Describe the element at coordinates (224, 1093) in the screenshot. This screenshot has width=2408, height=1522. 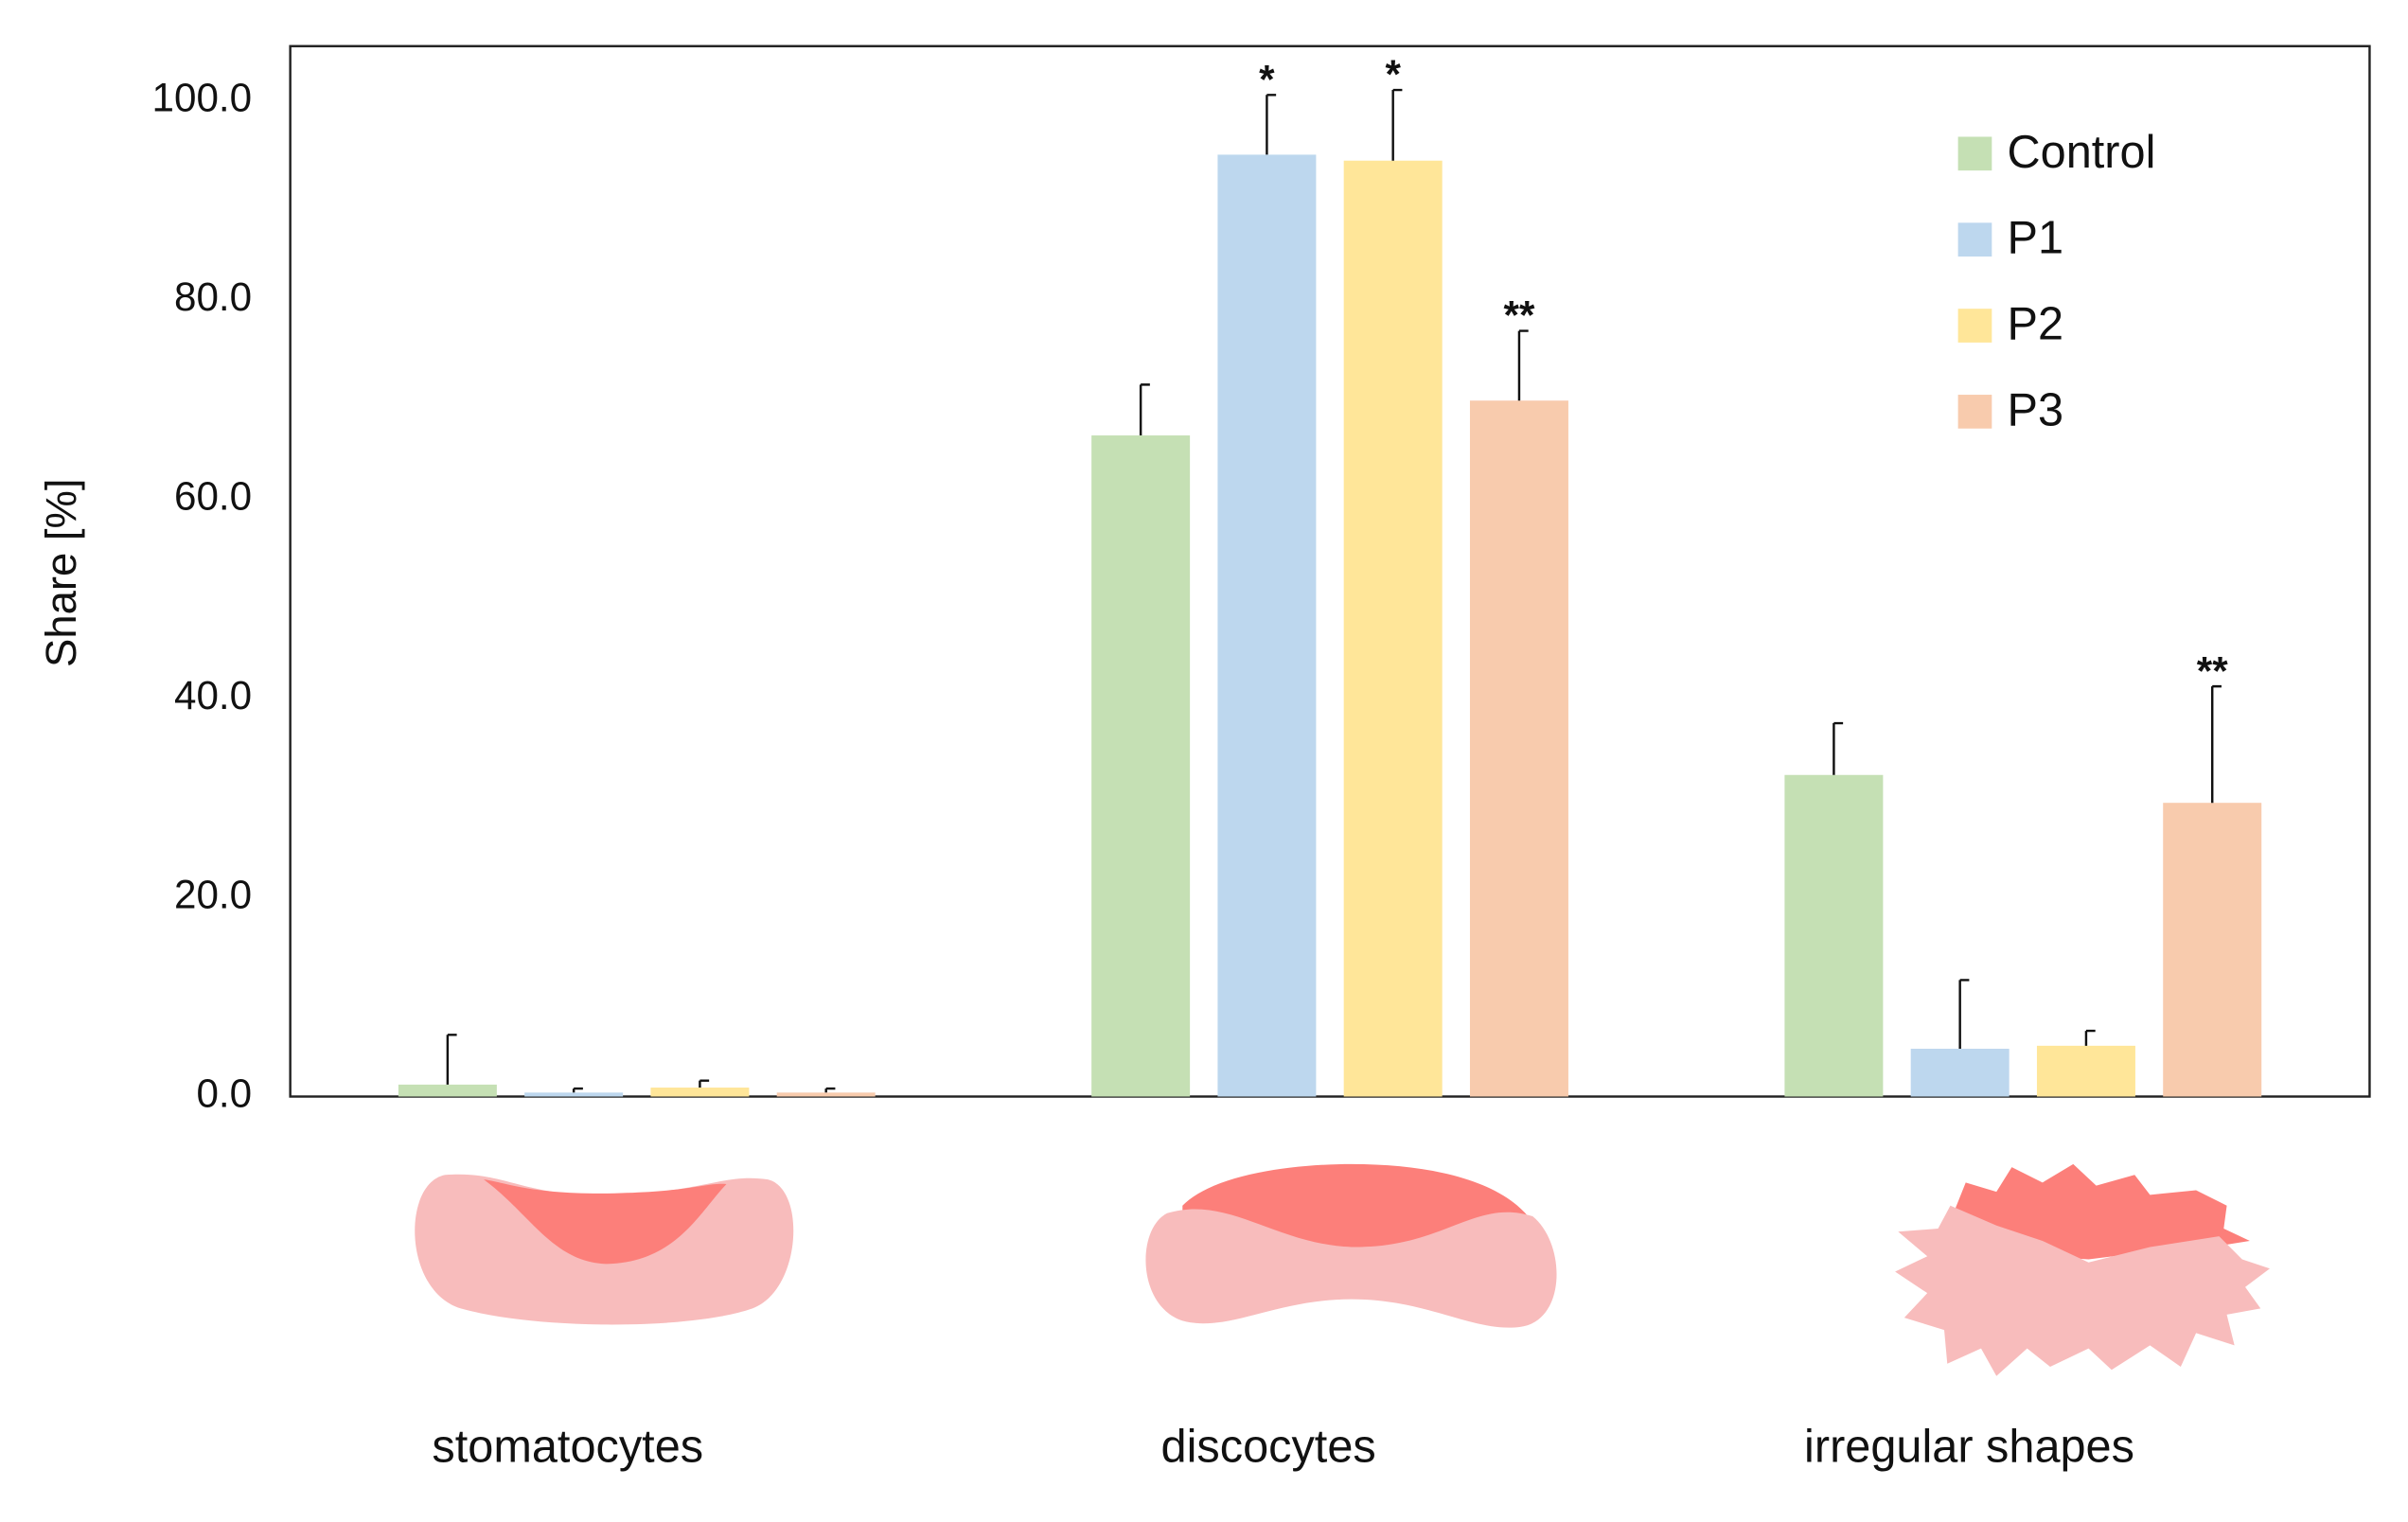
I see `y-tick-label: 0.0` at that location.